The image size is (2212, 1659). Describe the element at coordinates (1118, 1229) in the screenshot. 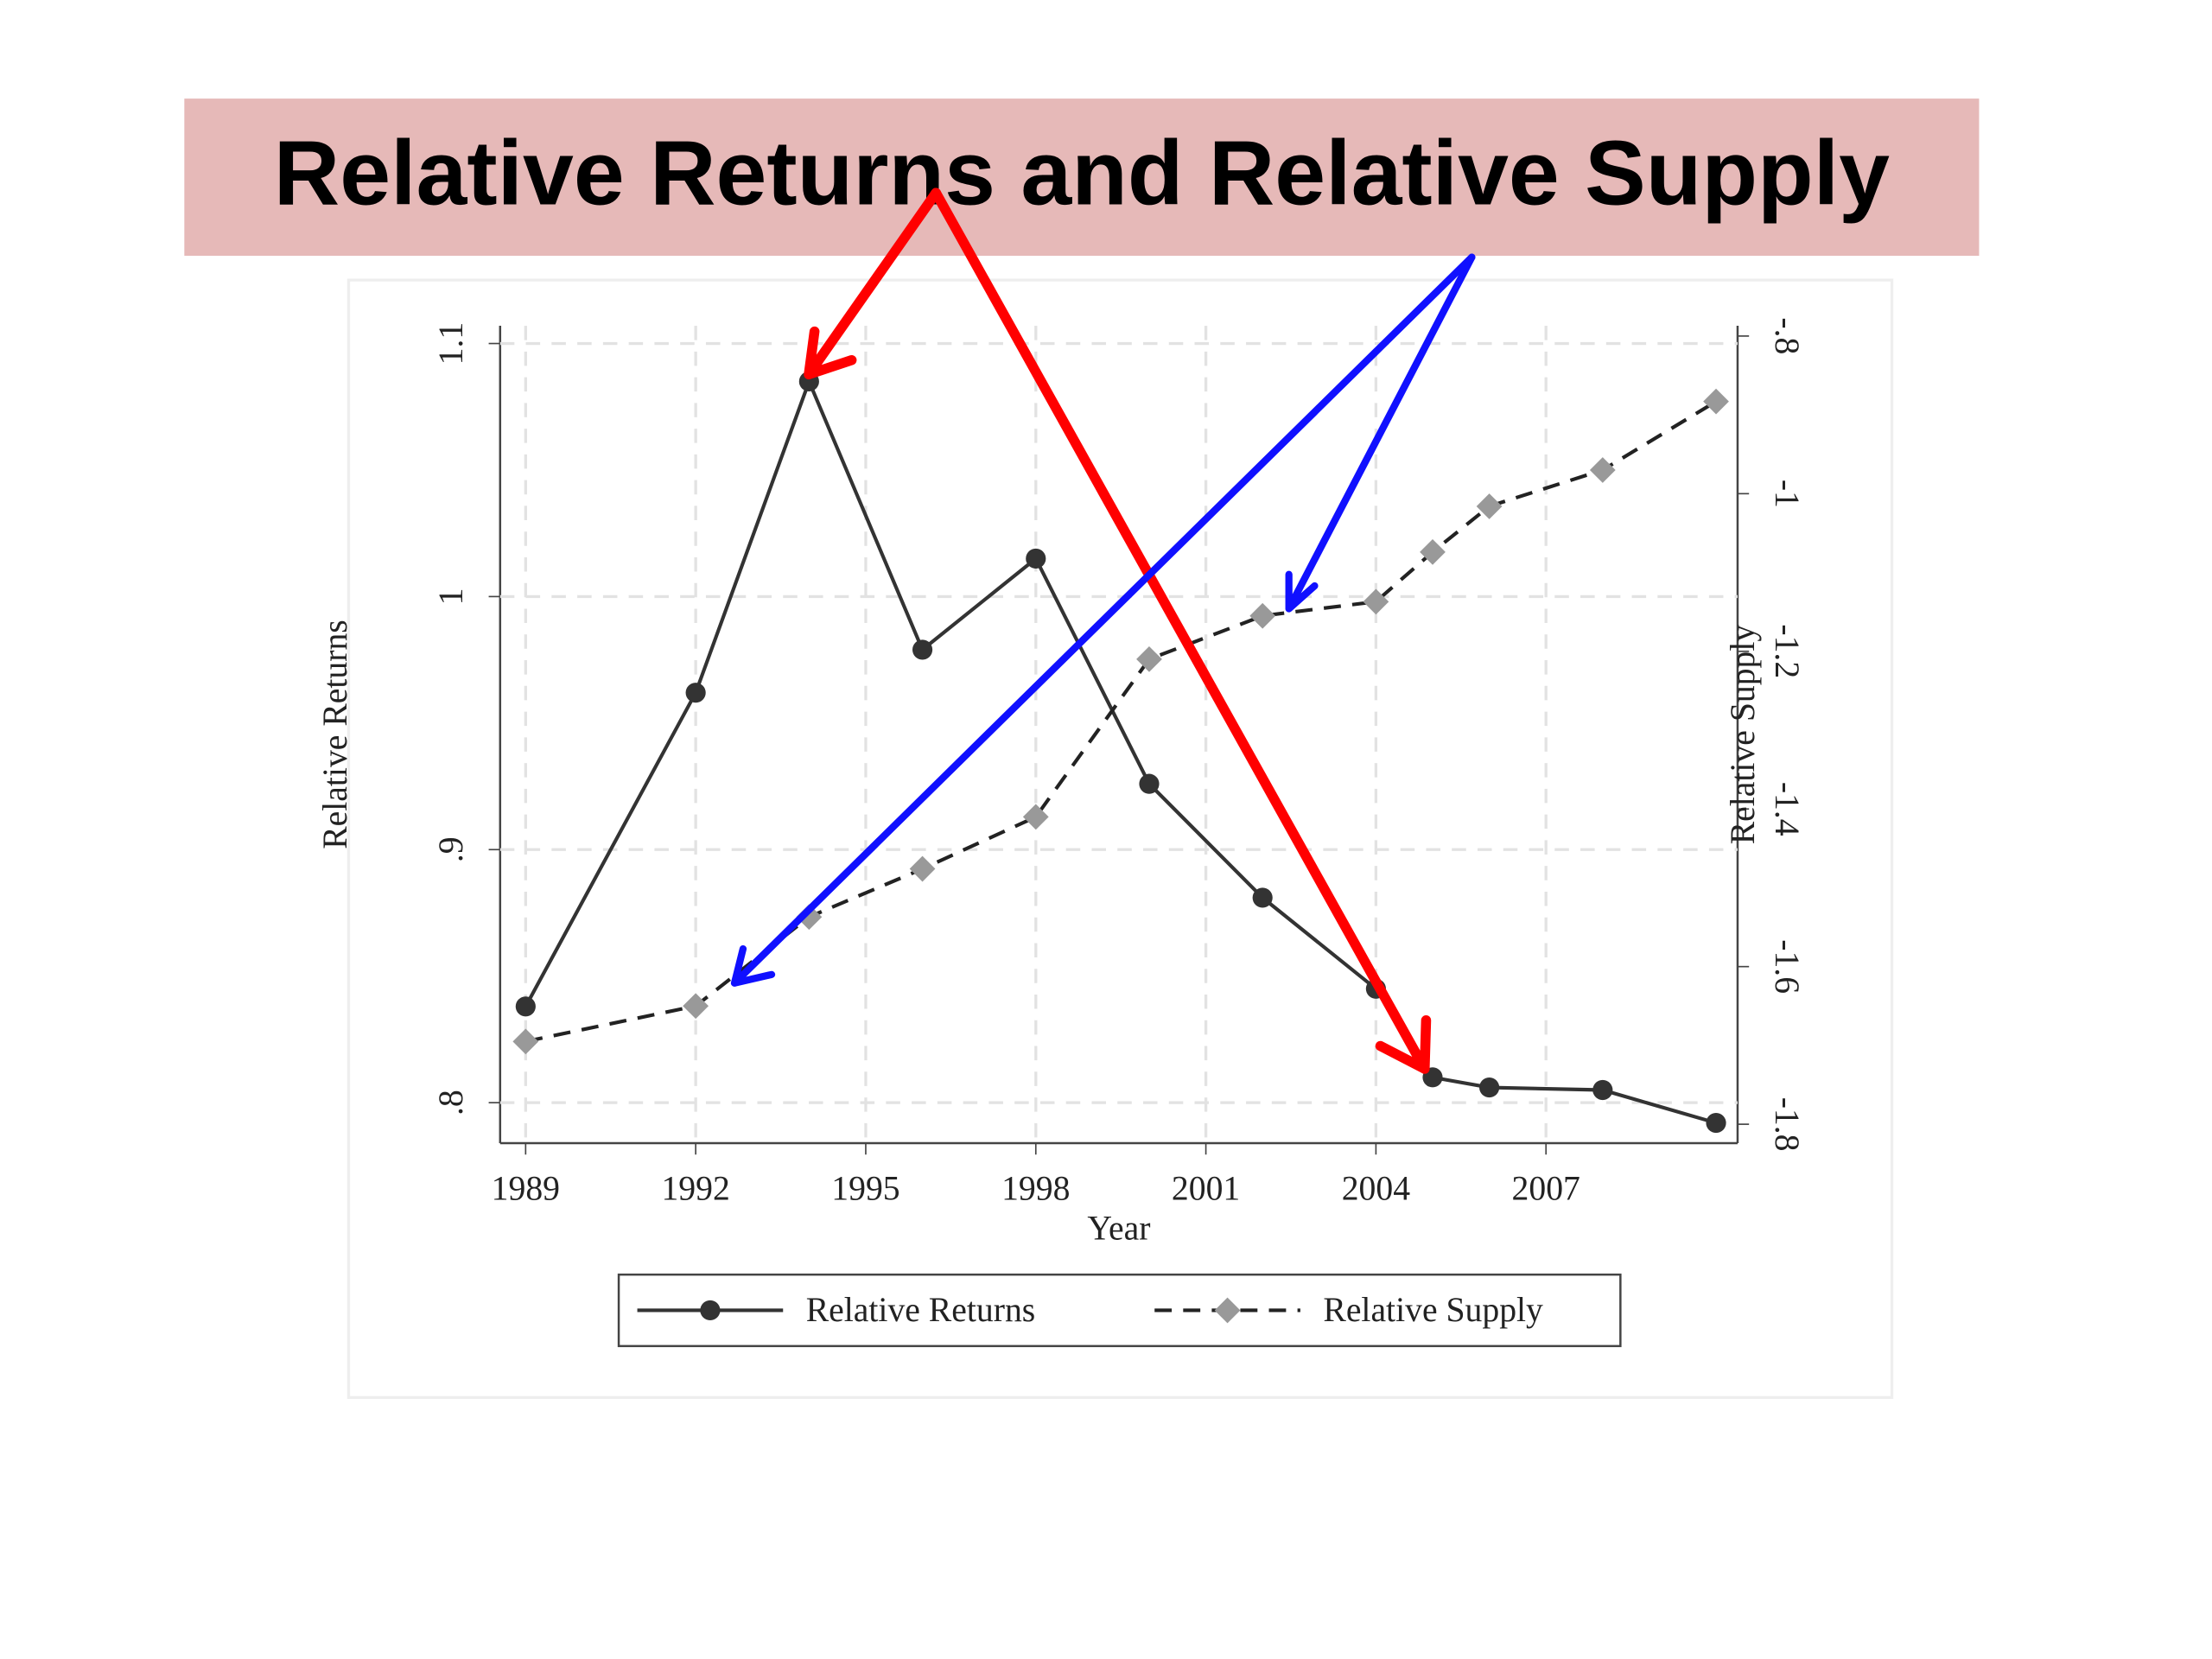

I see `x-axis-label: Year` at that location.